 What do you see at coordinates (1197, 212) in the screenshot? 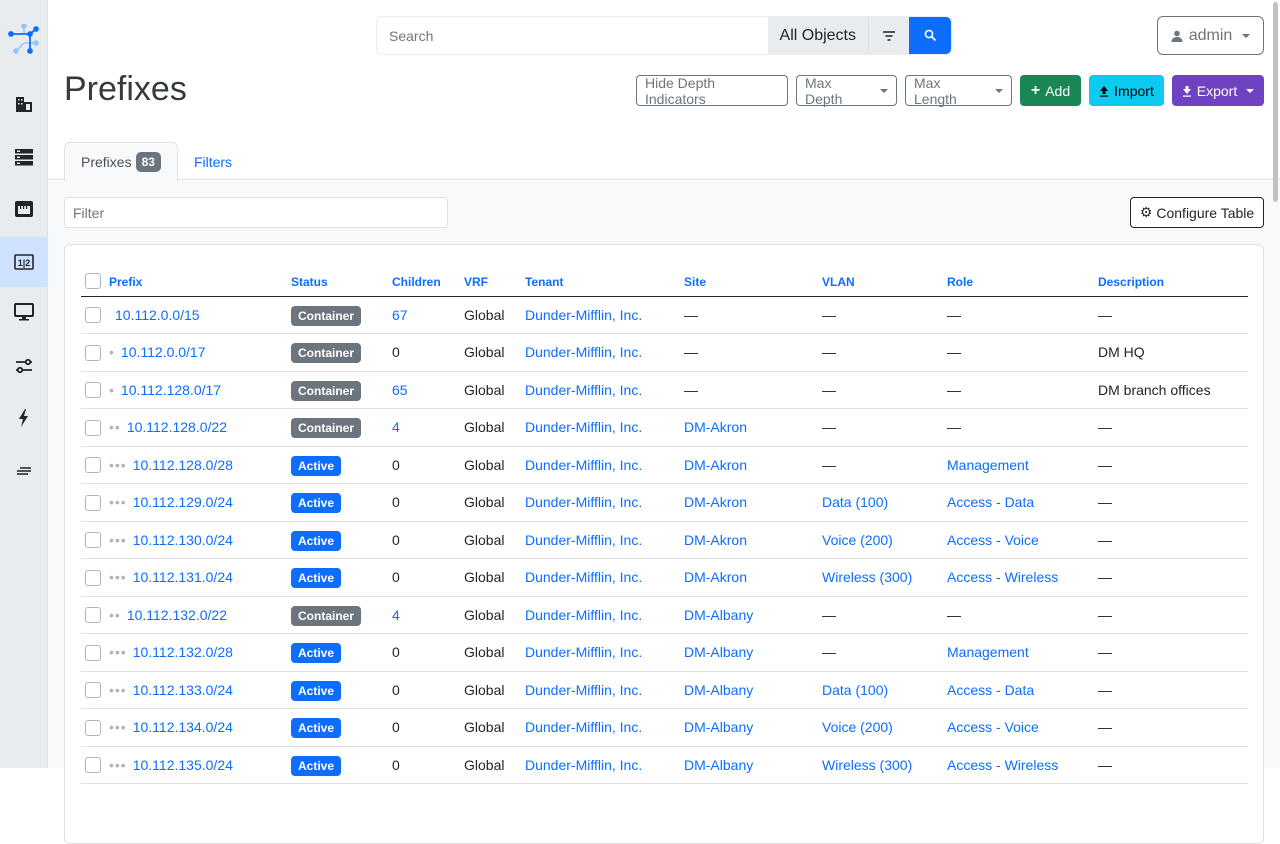
I see `configure-table-button: ⚙ Configure Table` at bounding box center [1197, 212].